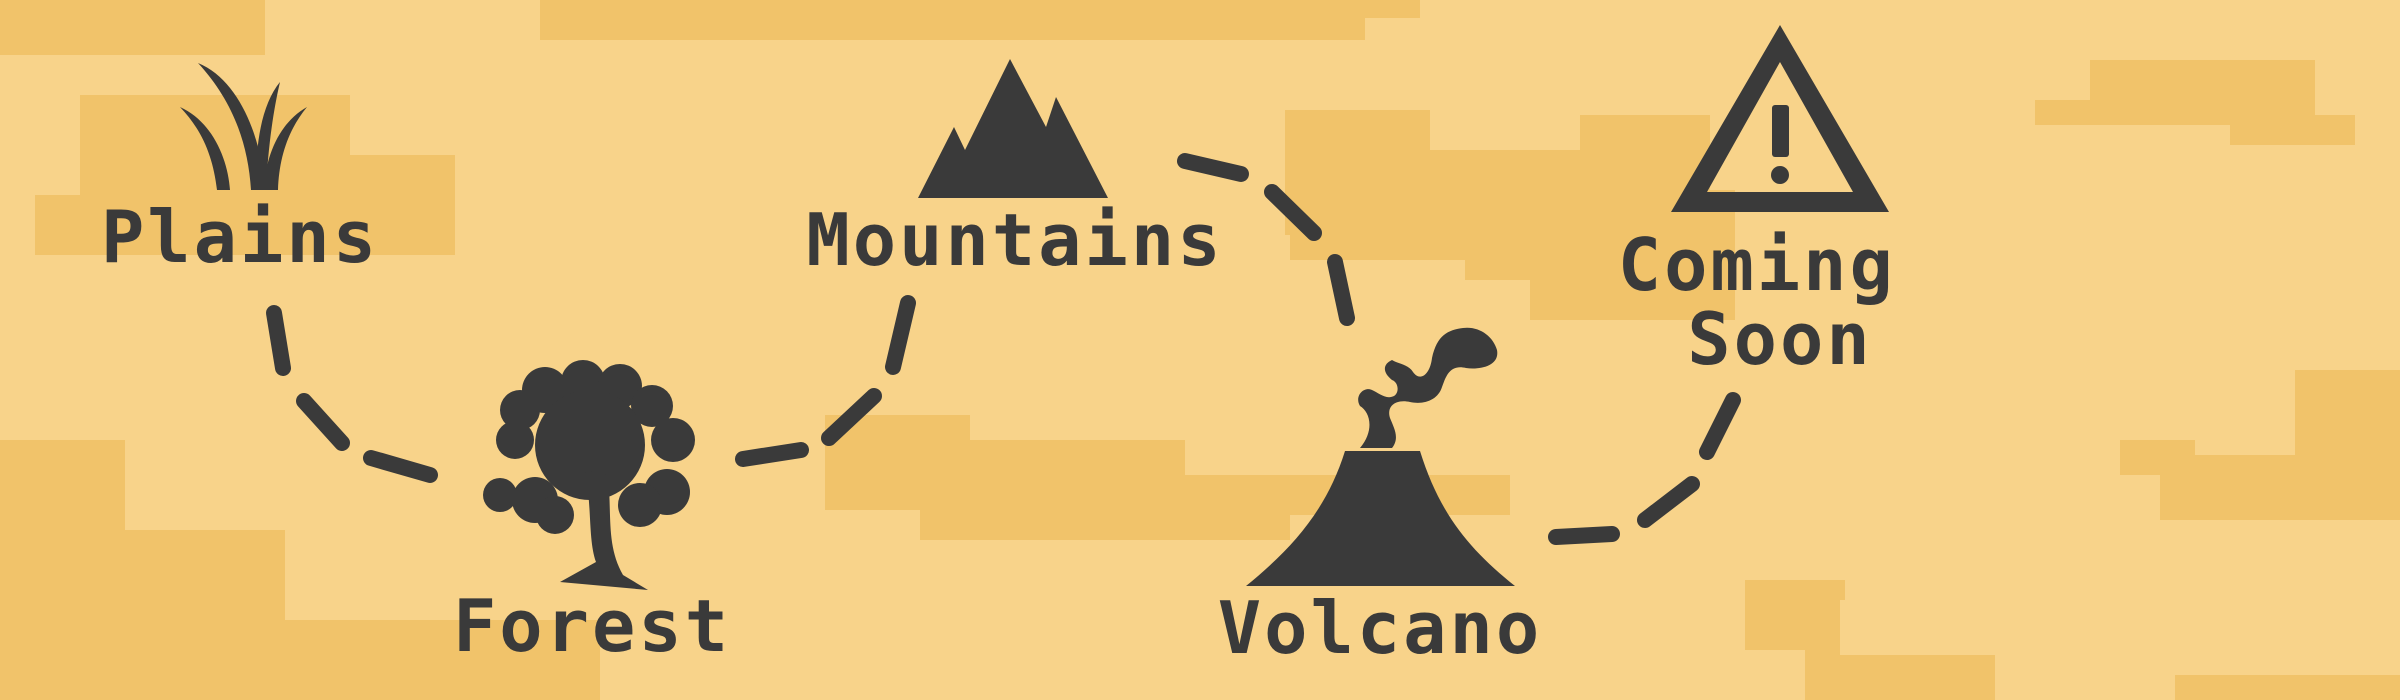 The image size is (2400, 700). I want to click on location-coming-soon: Coming Soon, so click(1780, 203).